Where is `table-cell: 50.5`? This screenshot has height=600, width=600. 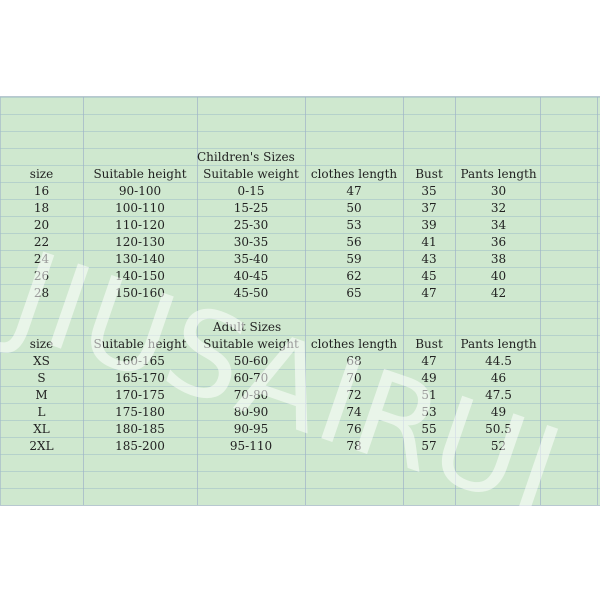
table-cell: 50.5 is located at coordinates (498, 429).